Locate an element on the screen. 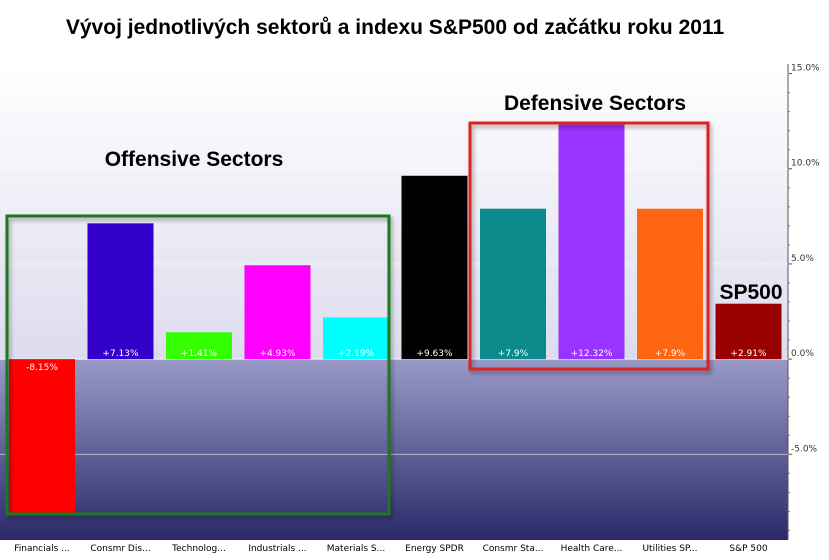 The height and width of the screenshot is (560, 829). y-tick-label: 0.0% is located at coordinates (802, 354).